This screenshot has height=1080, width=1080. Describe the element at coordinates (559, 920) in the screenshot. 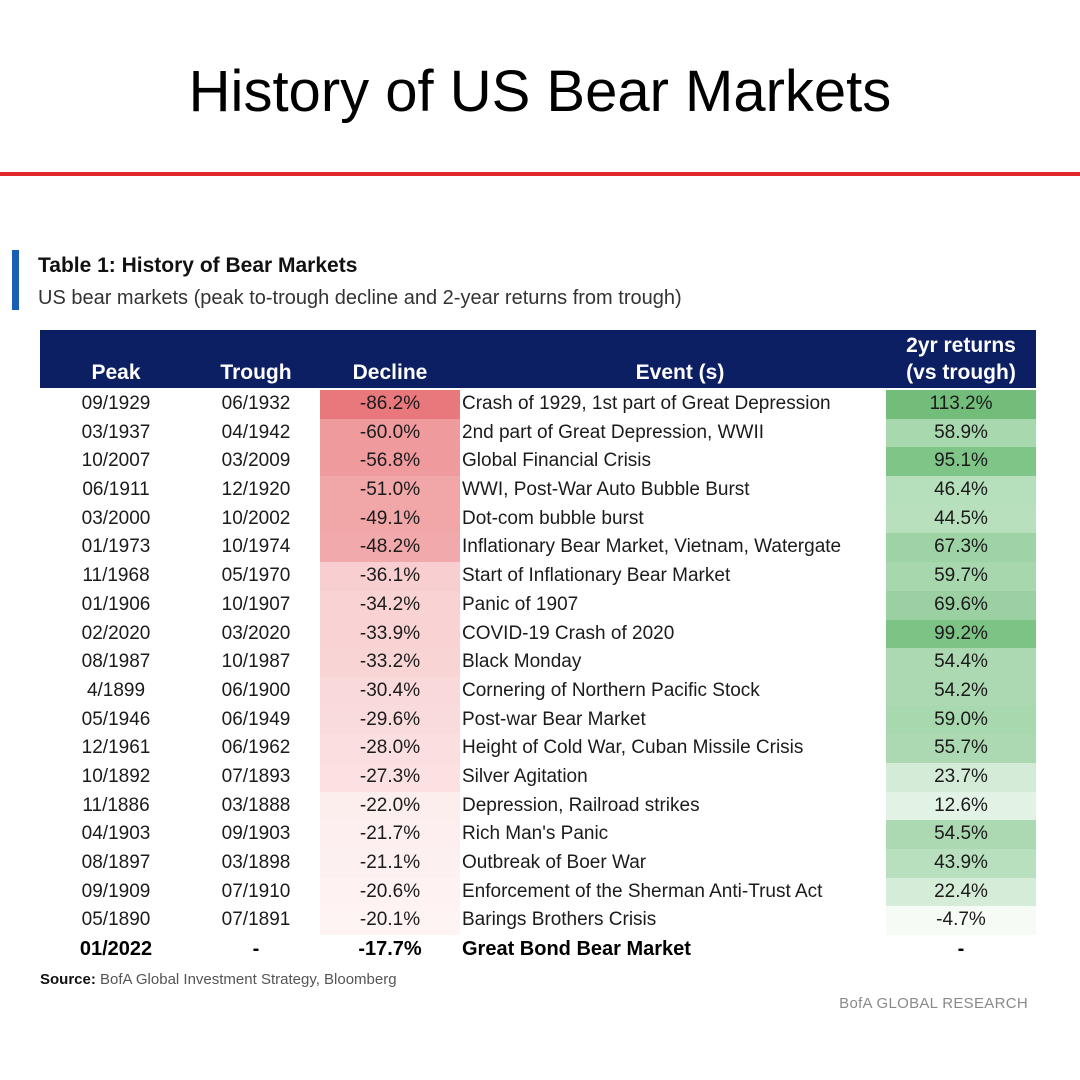

I see `event-cell: Barings Brothers Crisis` at that location.